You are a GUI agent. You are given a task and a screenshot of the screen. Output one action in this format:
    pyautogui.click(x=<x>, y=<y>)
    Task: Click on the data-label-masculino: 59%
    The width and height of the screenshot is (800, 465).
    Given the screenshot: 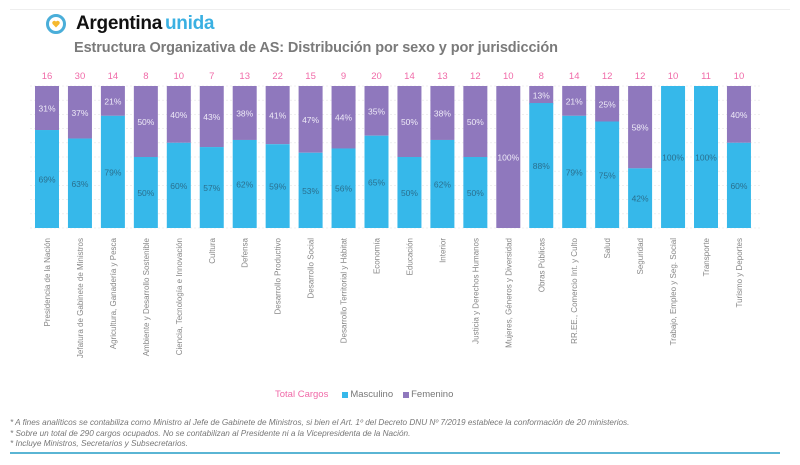 What is the action you would take?
    pyautogui.click(x=277, y=187)
    